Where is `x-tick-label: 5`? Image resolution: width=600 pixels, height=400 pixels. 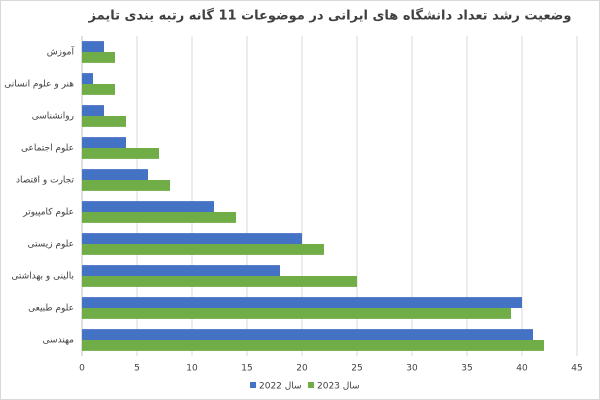 x-tick-label: 5 is located at coordinates (137, 369).